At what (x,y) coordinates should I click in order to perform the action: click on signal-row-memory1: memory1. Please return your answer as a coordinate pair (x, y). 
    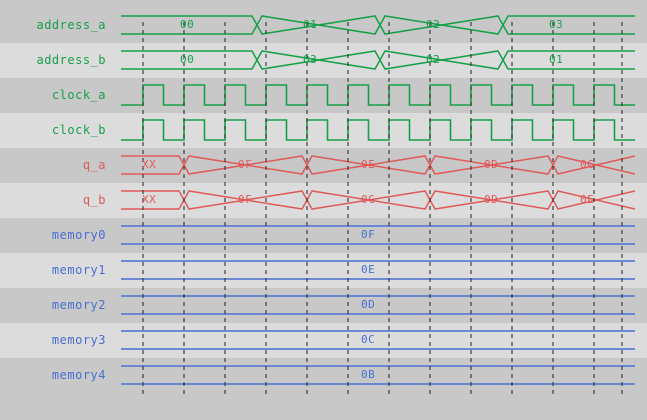
    Looking at the image, I should click on (323, 270).